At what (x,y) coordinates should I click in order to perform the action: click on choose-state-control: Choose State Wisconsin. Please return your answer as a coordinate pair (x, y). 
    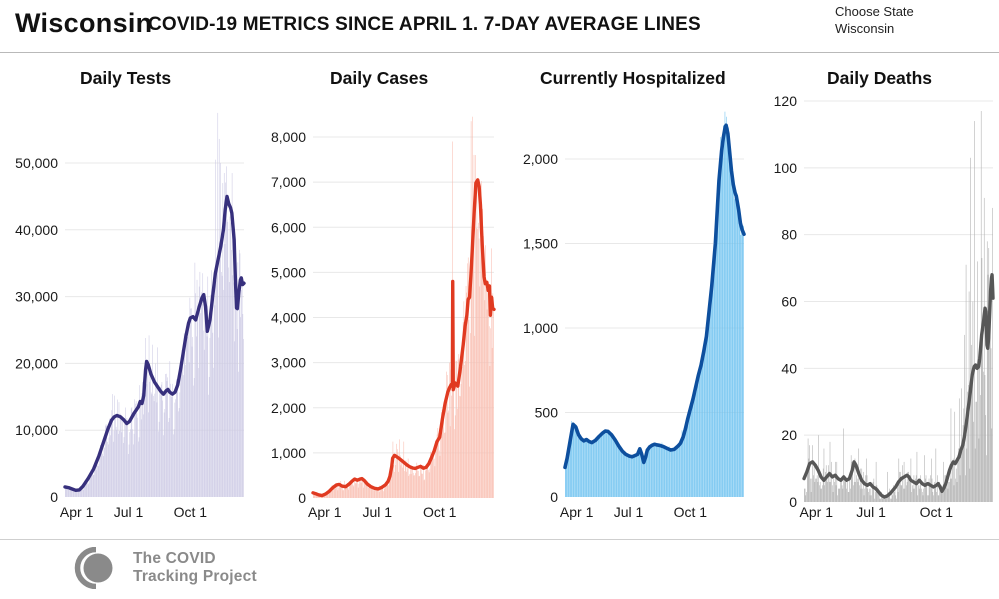
    Looking at the image, I should click on (874, 20).